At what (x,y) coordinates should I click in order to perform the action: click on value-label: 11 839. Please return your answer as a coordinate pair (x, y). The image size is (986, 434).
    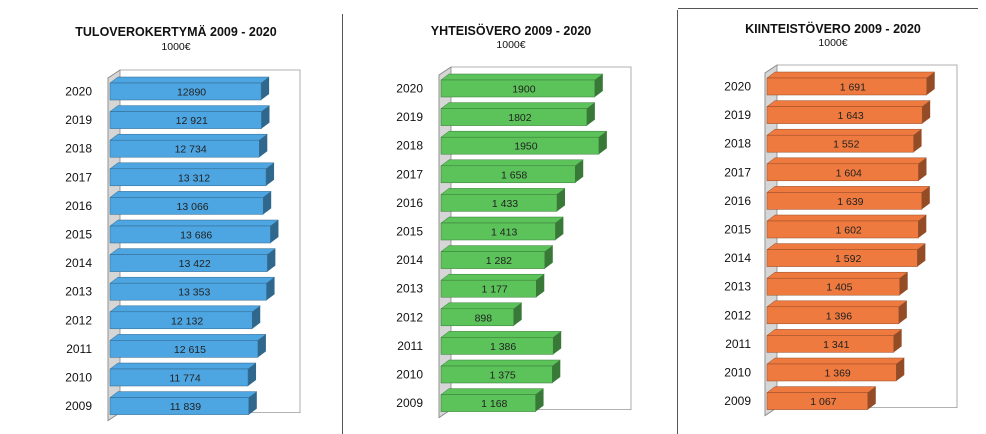
    Looking at the image, I should click on (185, 407).